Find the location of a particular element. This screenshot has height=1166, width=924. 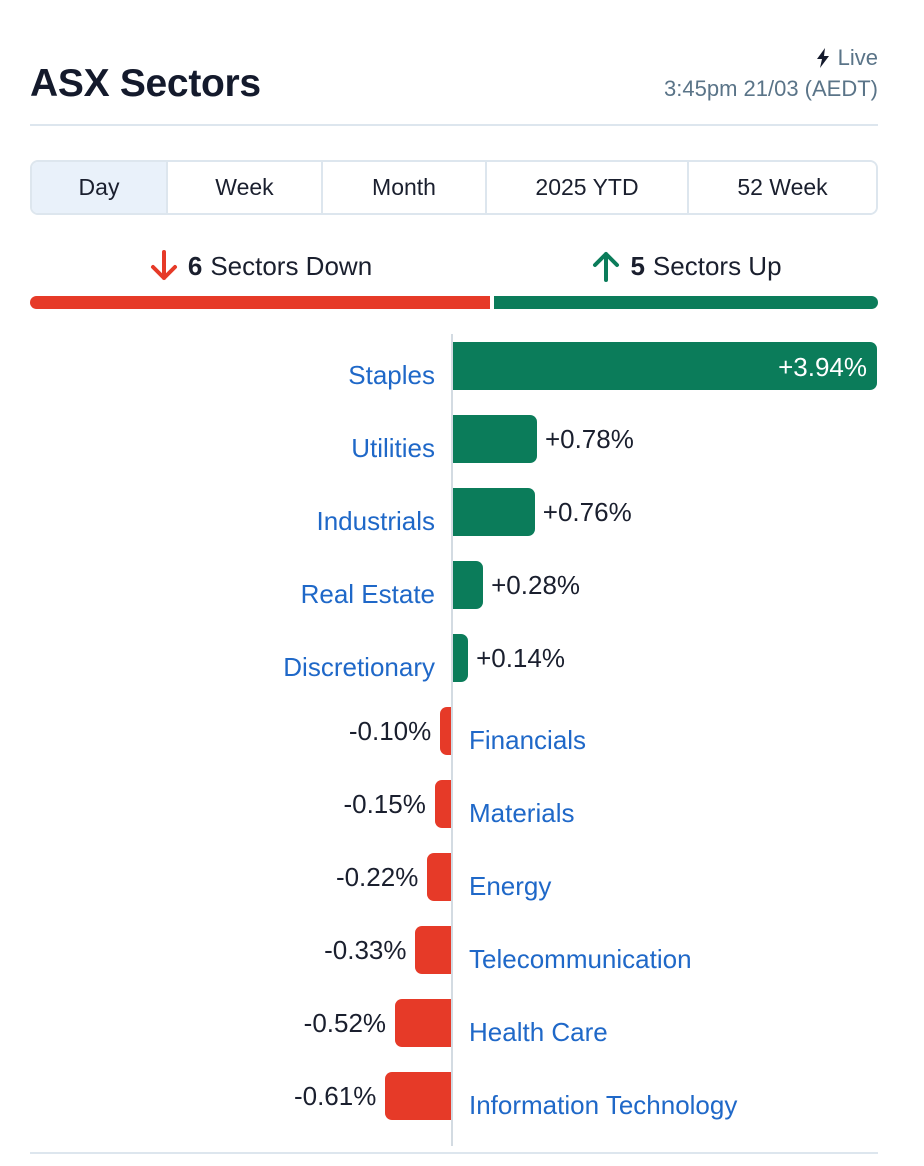

sector-row-staples: +3.94% Staples is located at coordinates (462, 366).